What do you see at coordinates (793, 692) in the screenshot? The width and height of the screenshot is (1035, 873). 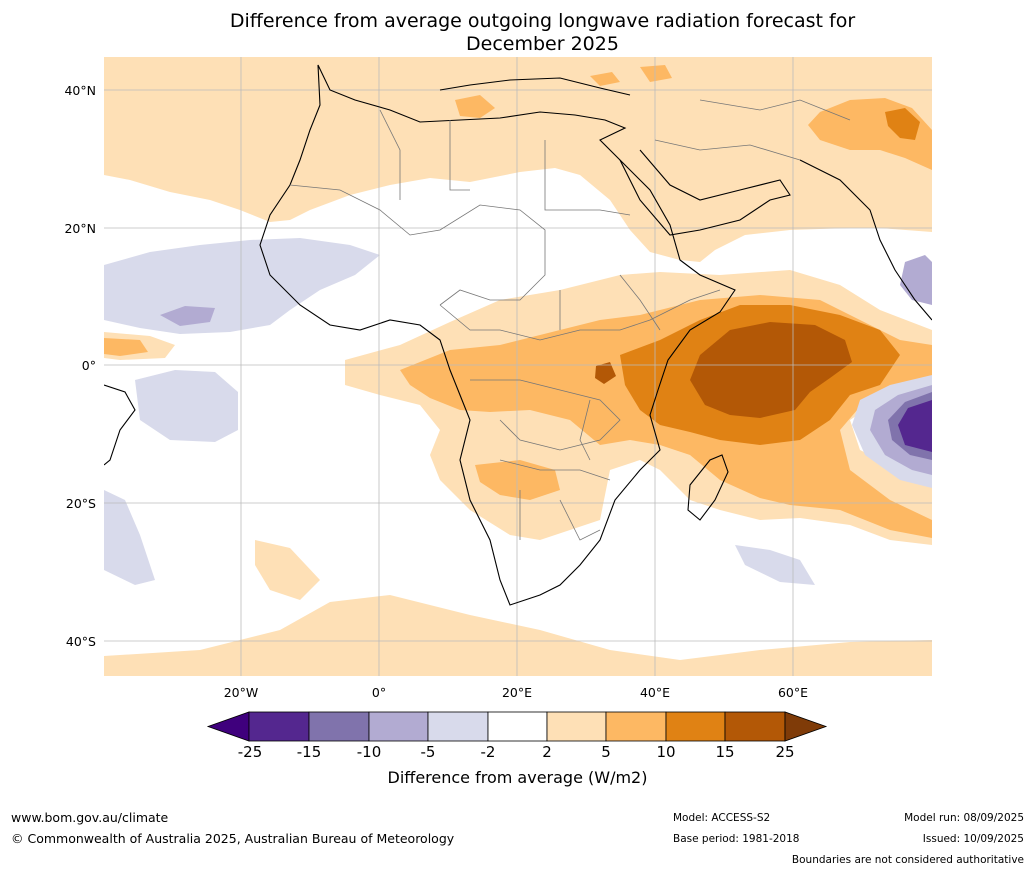 I see `lon-tick-60e: 60°E` at bounding box center [793, 692].